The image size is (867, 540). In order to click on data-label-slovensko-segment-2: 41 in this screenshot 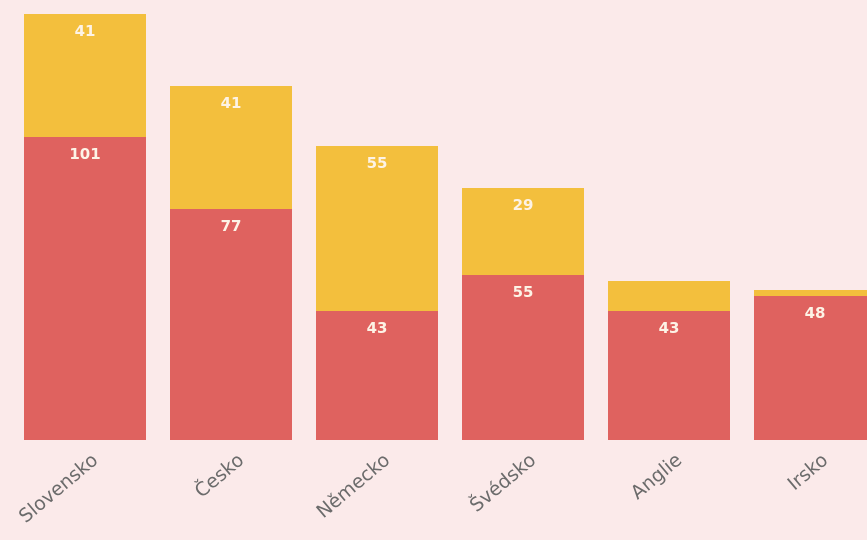, I will do `click(85, 31)`.